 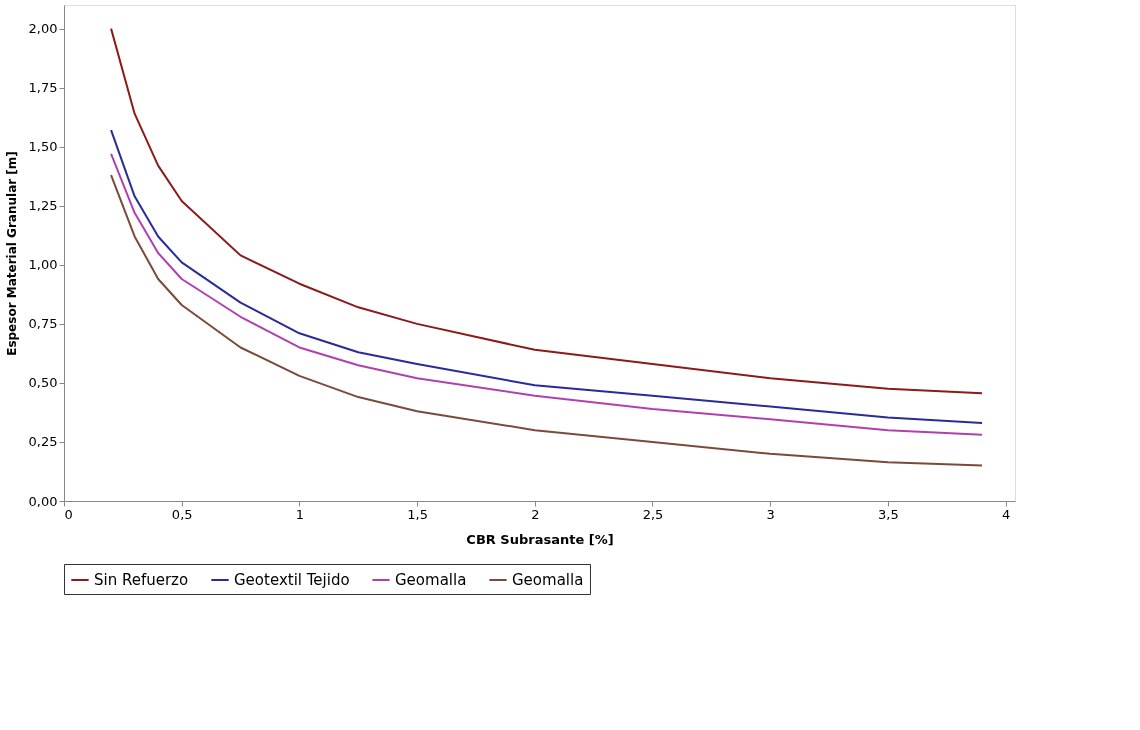 I want to click on x-tick-label: 0,5, so click(x=182, y=514).